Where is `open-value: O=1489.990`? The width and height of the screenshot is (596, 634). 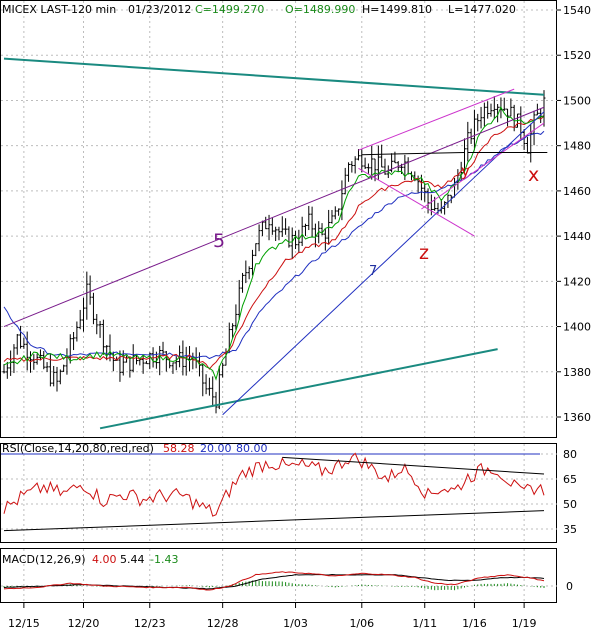
open-value: O=1489.990 is located at coordinates (320, 9).